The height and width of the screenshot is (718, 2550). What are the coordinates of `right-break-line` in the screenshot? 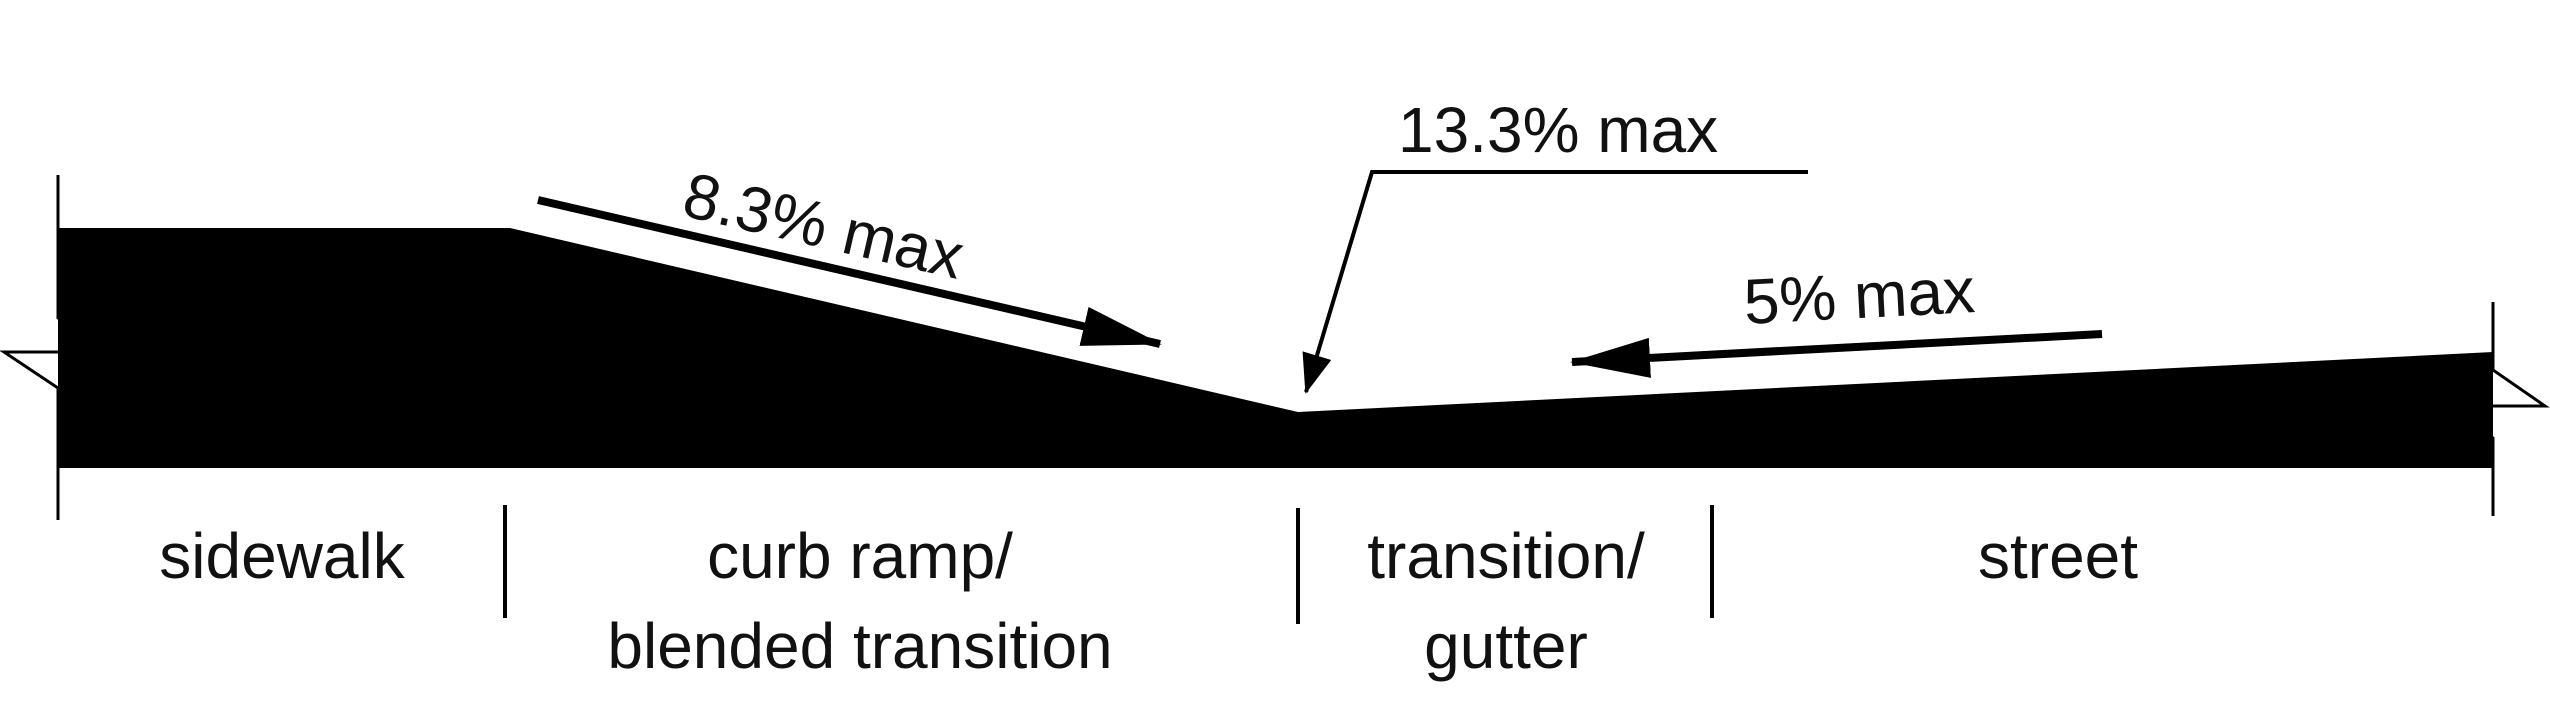 It's located at (2496, 409).